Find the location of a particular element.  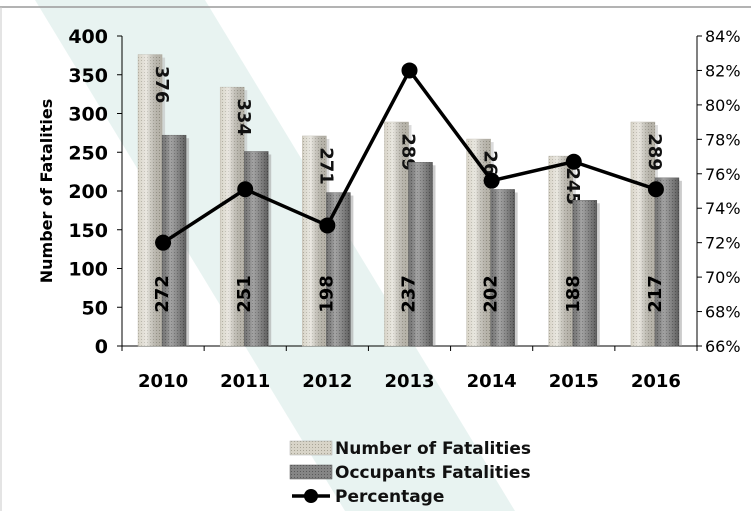

y-tick-label: 300 is located at coordinates (88, 115).